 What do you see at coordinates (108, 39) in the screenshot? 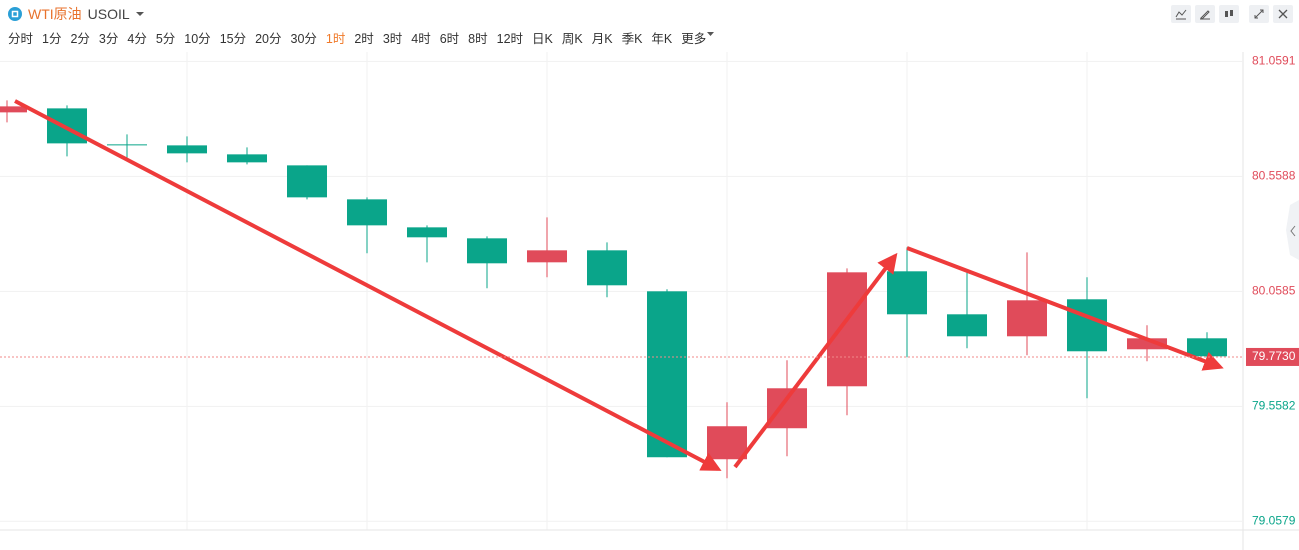
I see `timeframe-button: 3分` at bounding box center [108, 39].